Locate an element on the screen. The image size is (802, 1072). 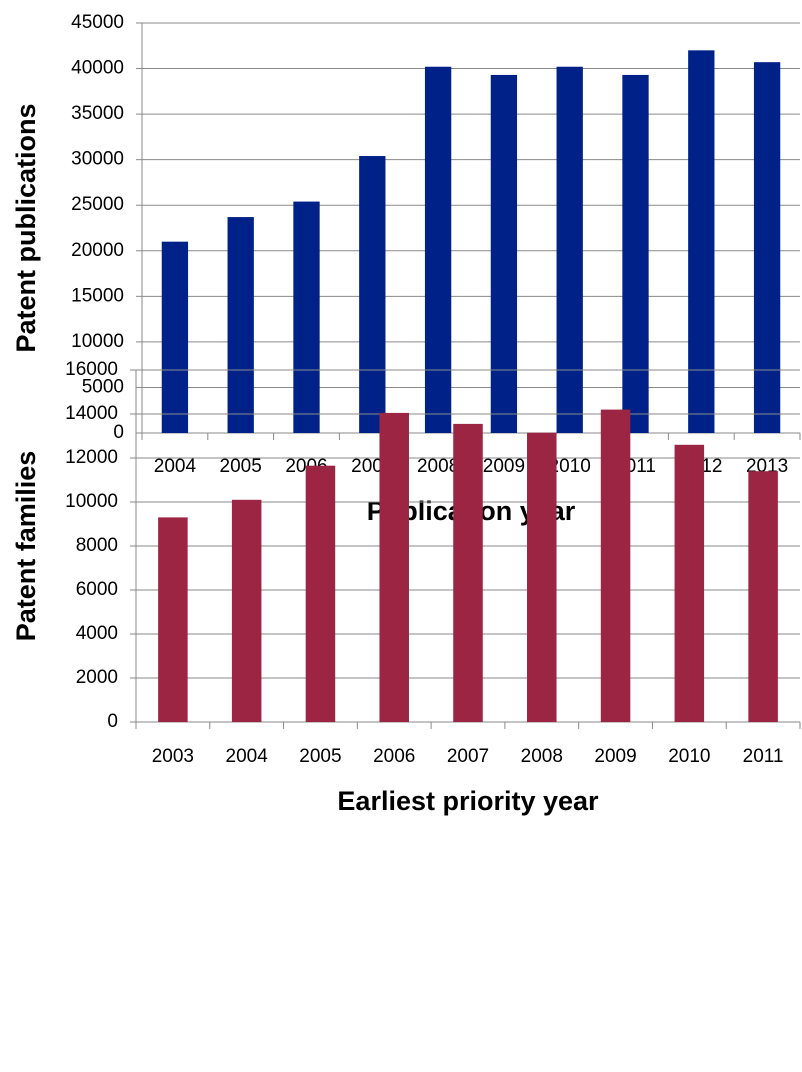
y-tick-label: 5000 is located at coordinates (103, 386).